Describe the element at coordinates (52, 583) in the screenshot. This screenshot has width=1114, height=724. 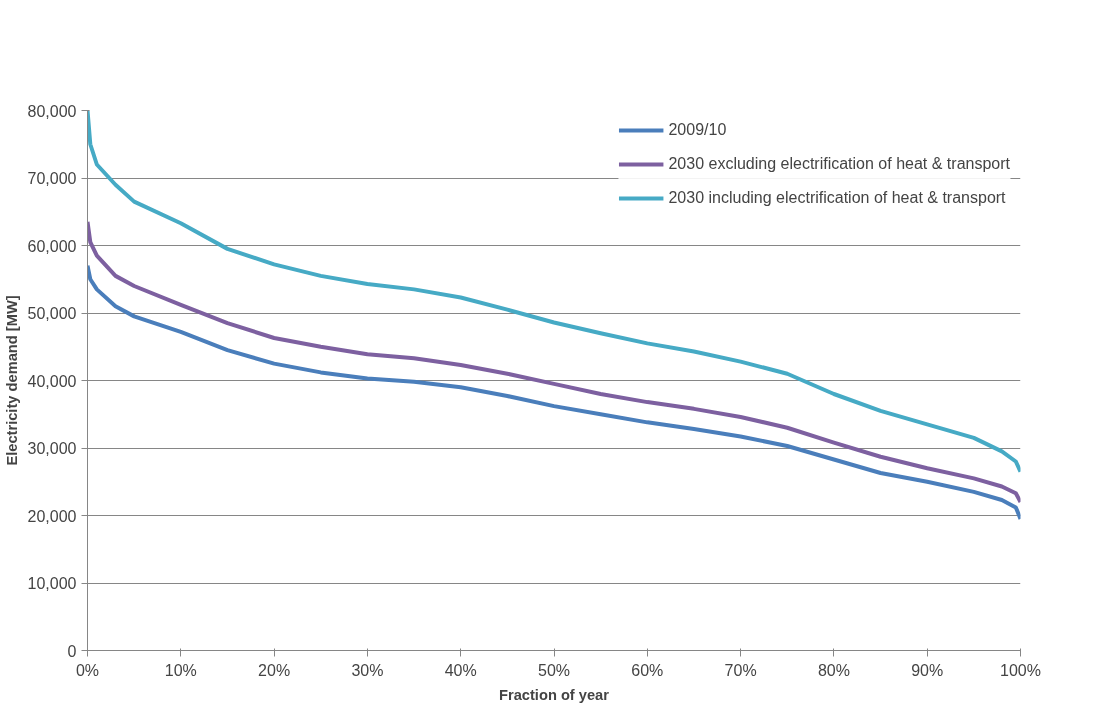
I see `y-tick-label: 10,000` at that location.